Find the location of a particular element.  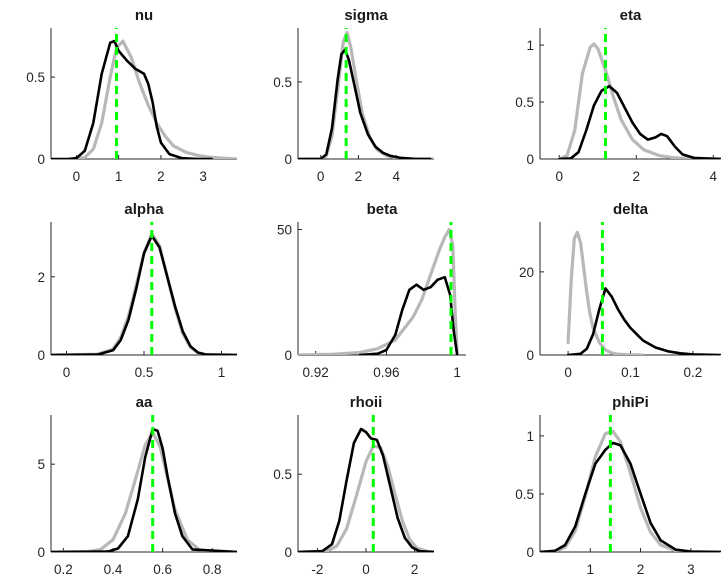

panel-title: beta is located at coordinates (383, 209).